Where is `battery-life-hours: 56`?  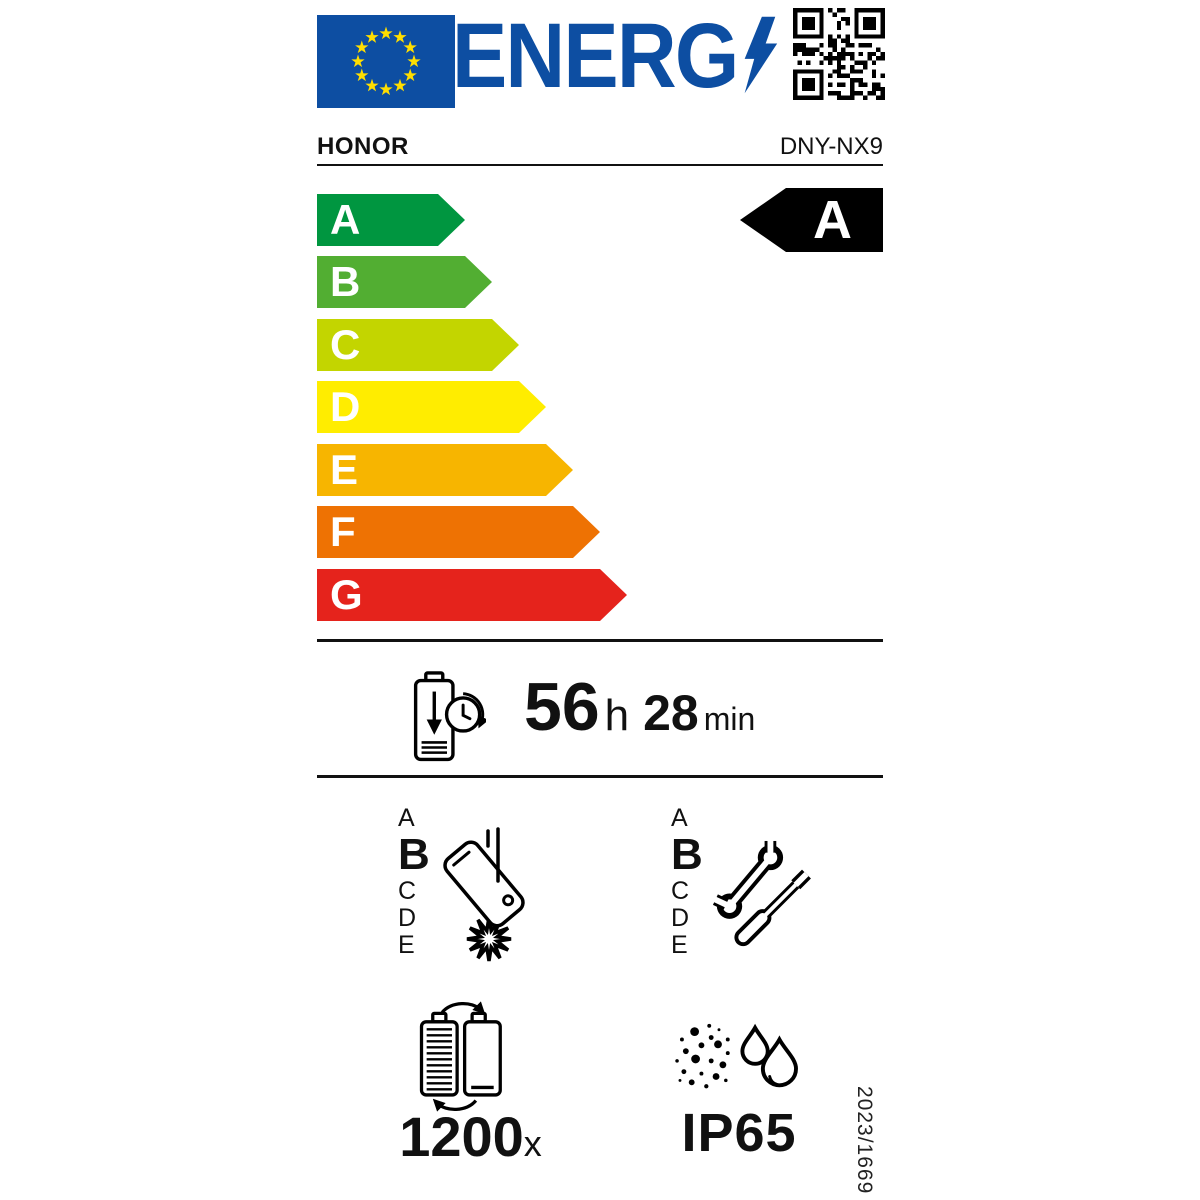
battery-life-hours: 56 is located at coordinates (562, 707).